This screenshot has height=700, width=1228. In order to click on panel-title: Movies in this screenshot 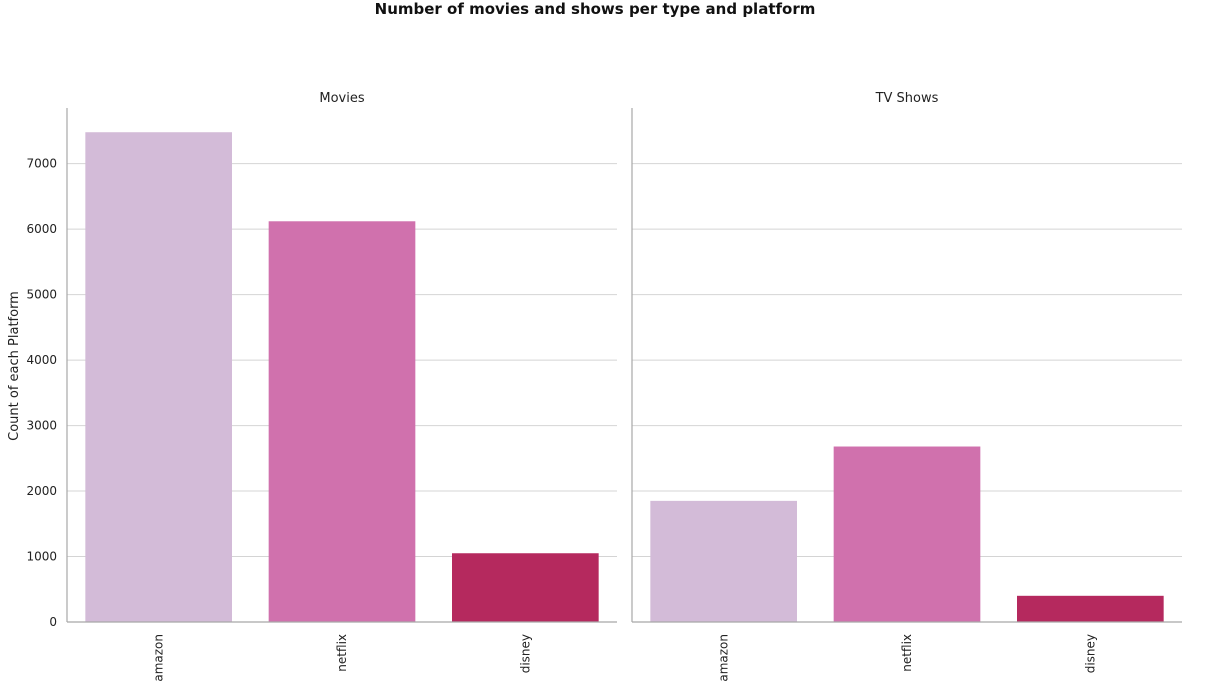, I will do `click(341, 98)`.